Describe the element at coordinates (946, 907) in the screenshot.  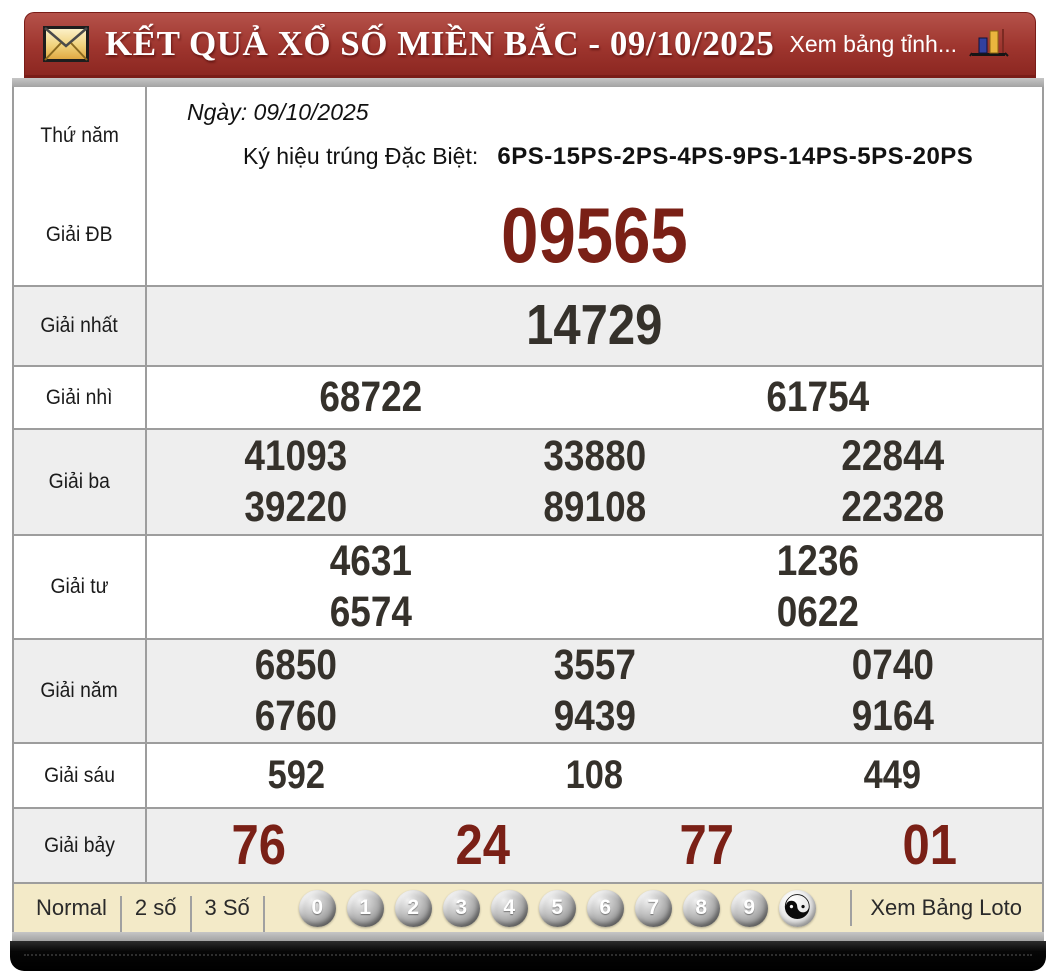
I see `view-loto-table-link: Xem Bảng Loto` at that location.